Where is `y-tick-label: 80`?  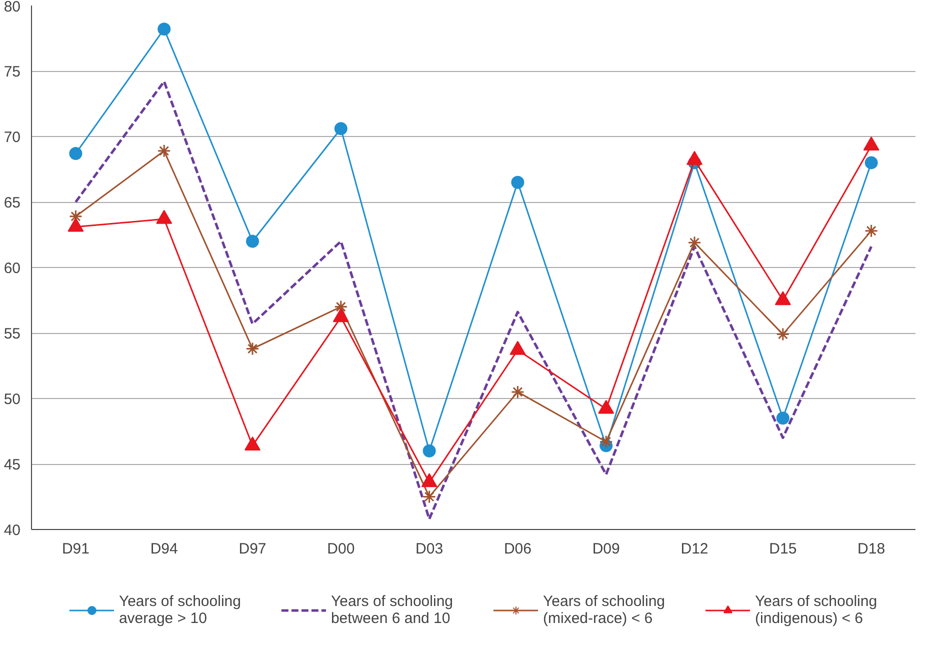
y-tick-label: 80 is located at coordinates (12, 8).